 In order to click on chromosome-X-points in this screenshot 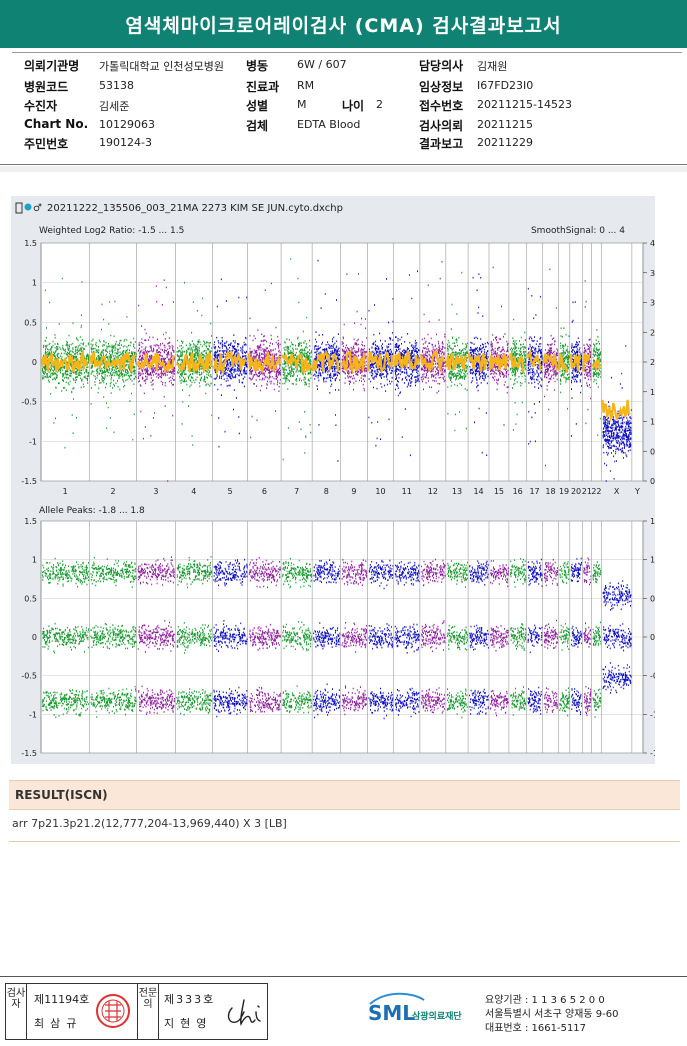, I will do `click(617, 413)`.